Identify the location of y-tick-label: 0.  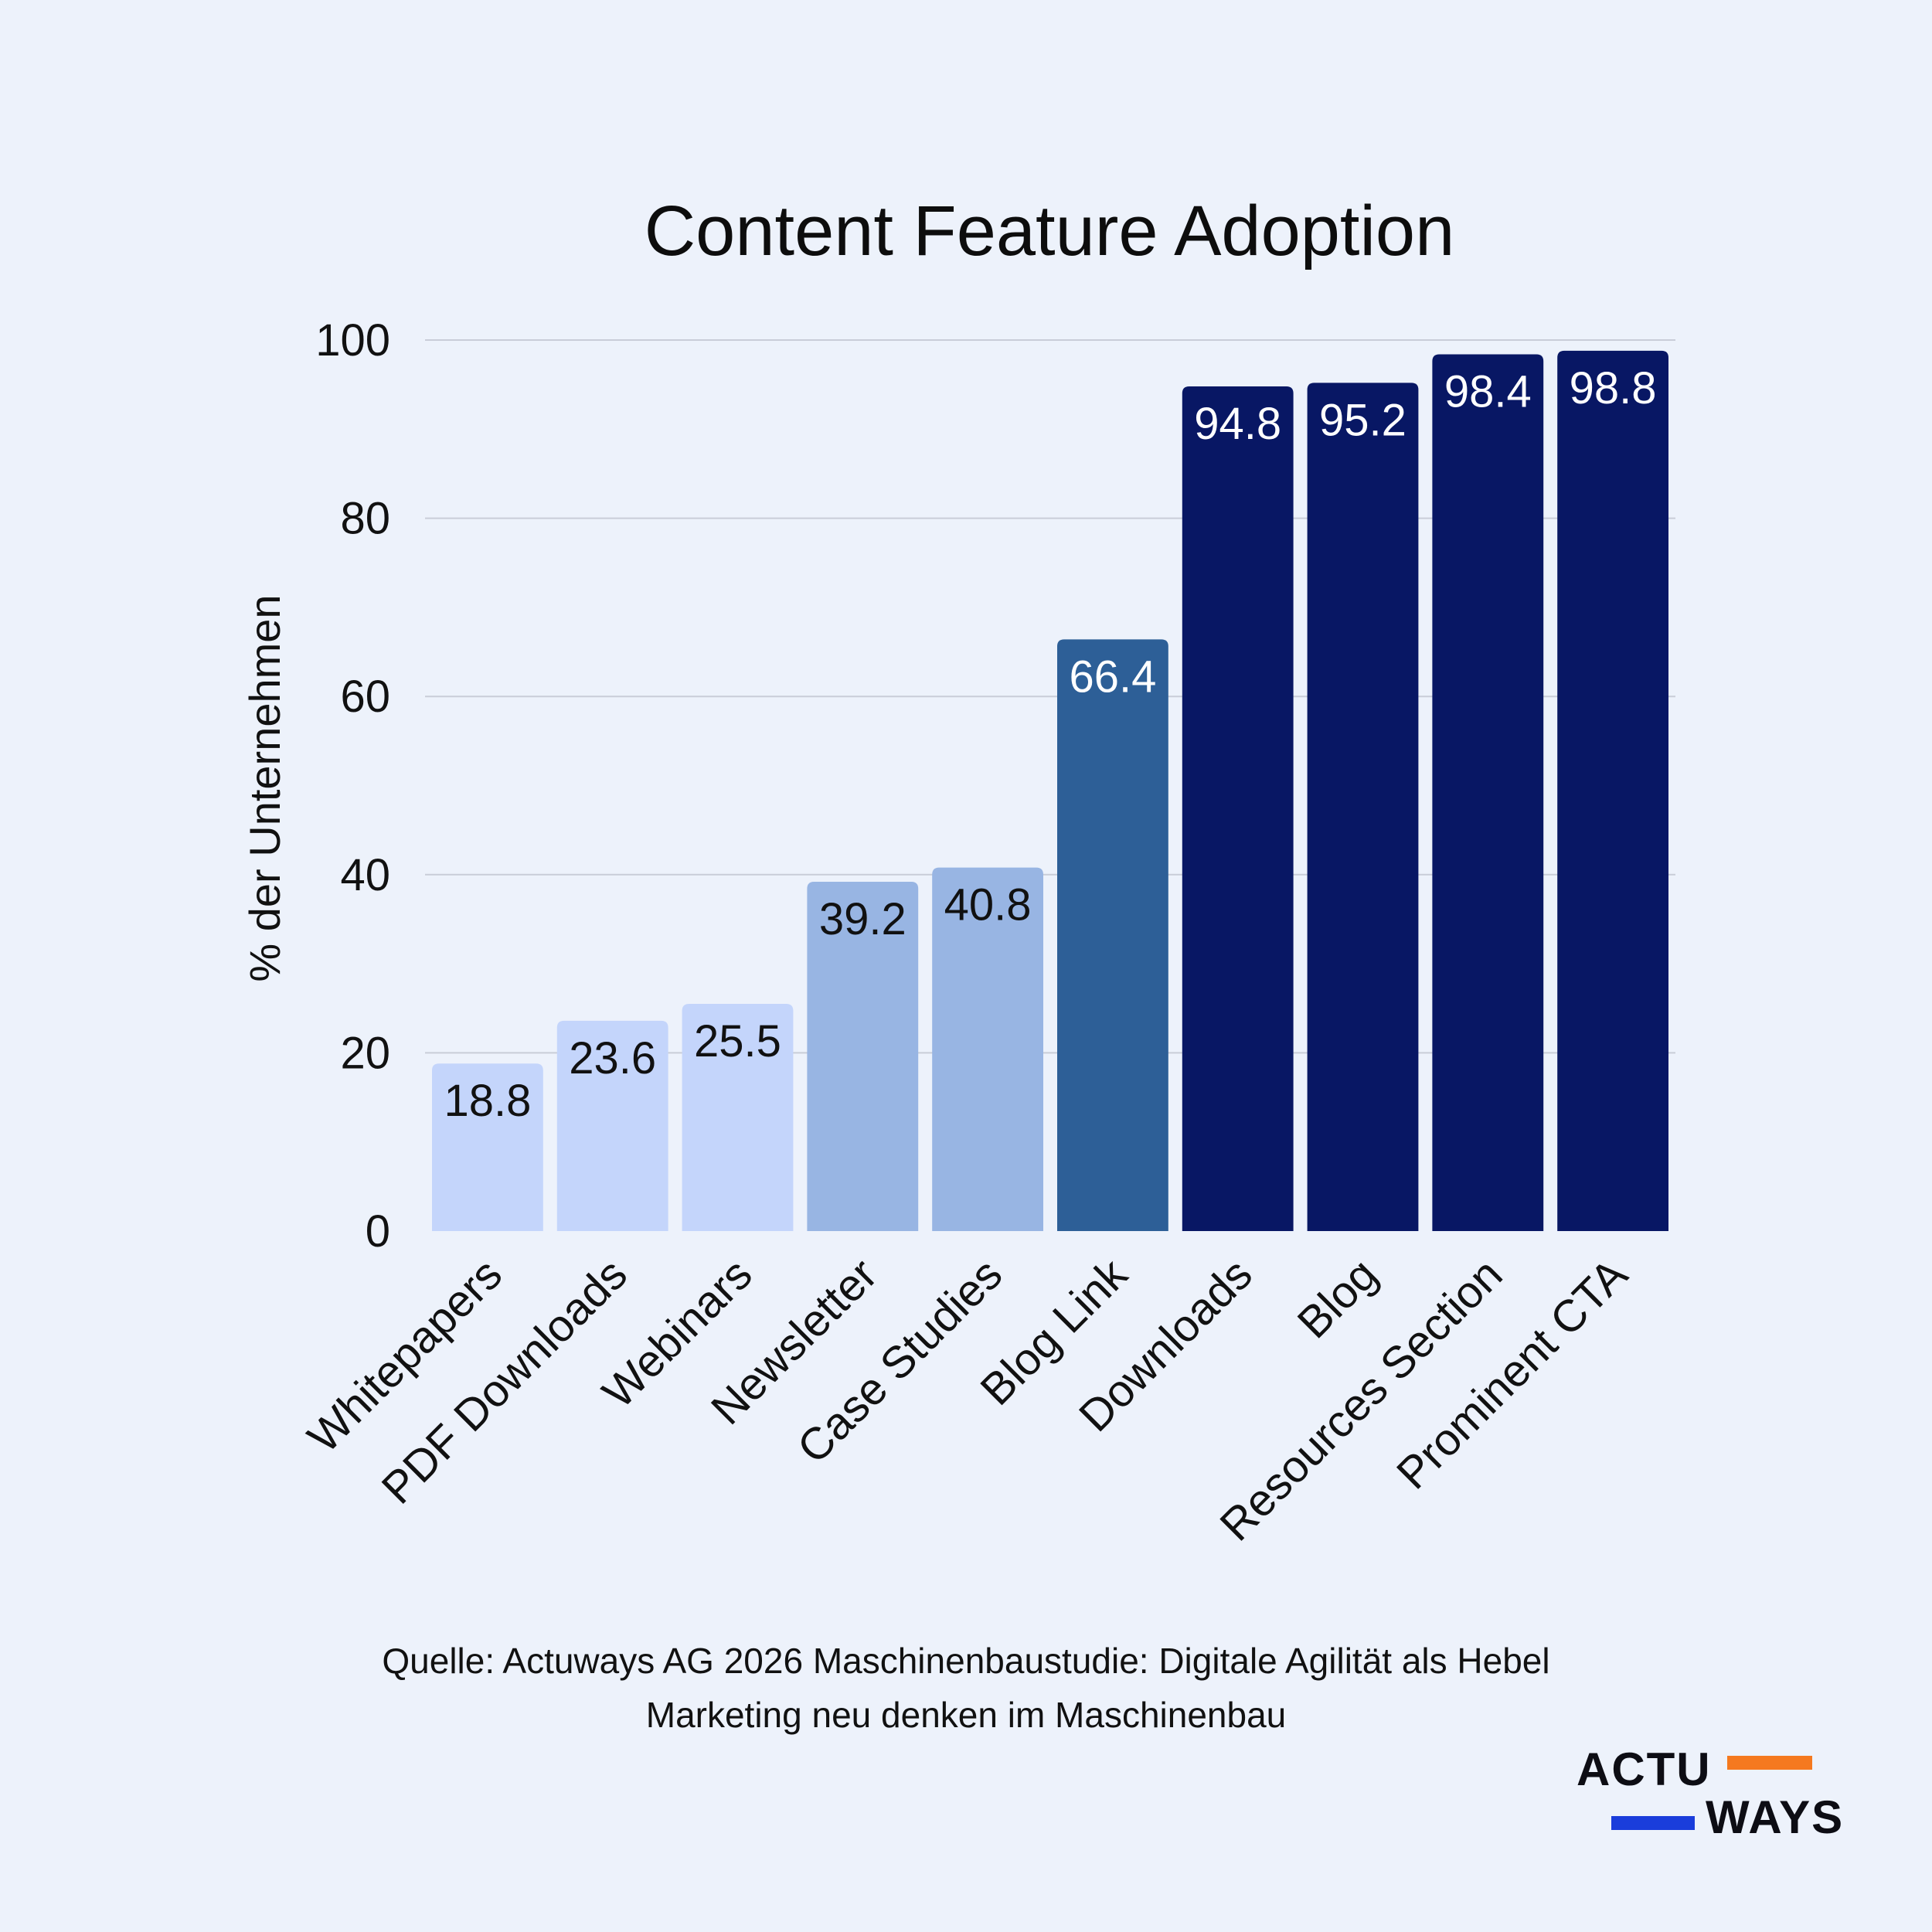
(378, 1232).